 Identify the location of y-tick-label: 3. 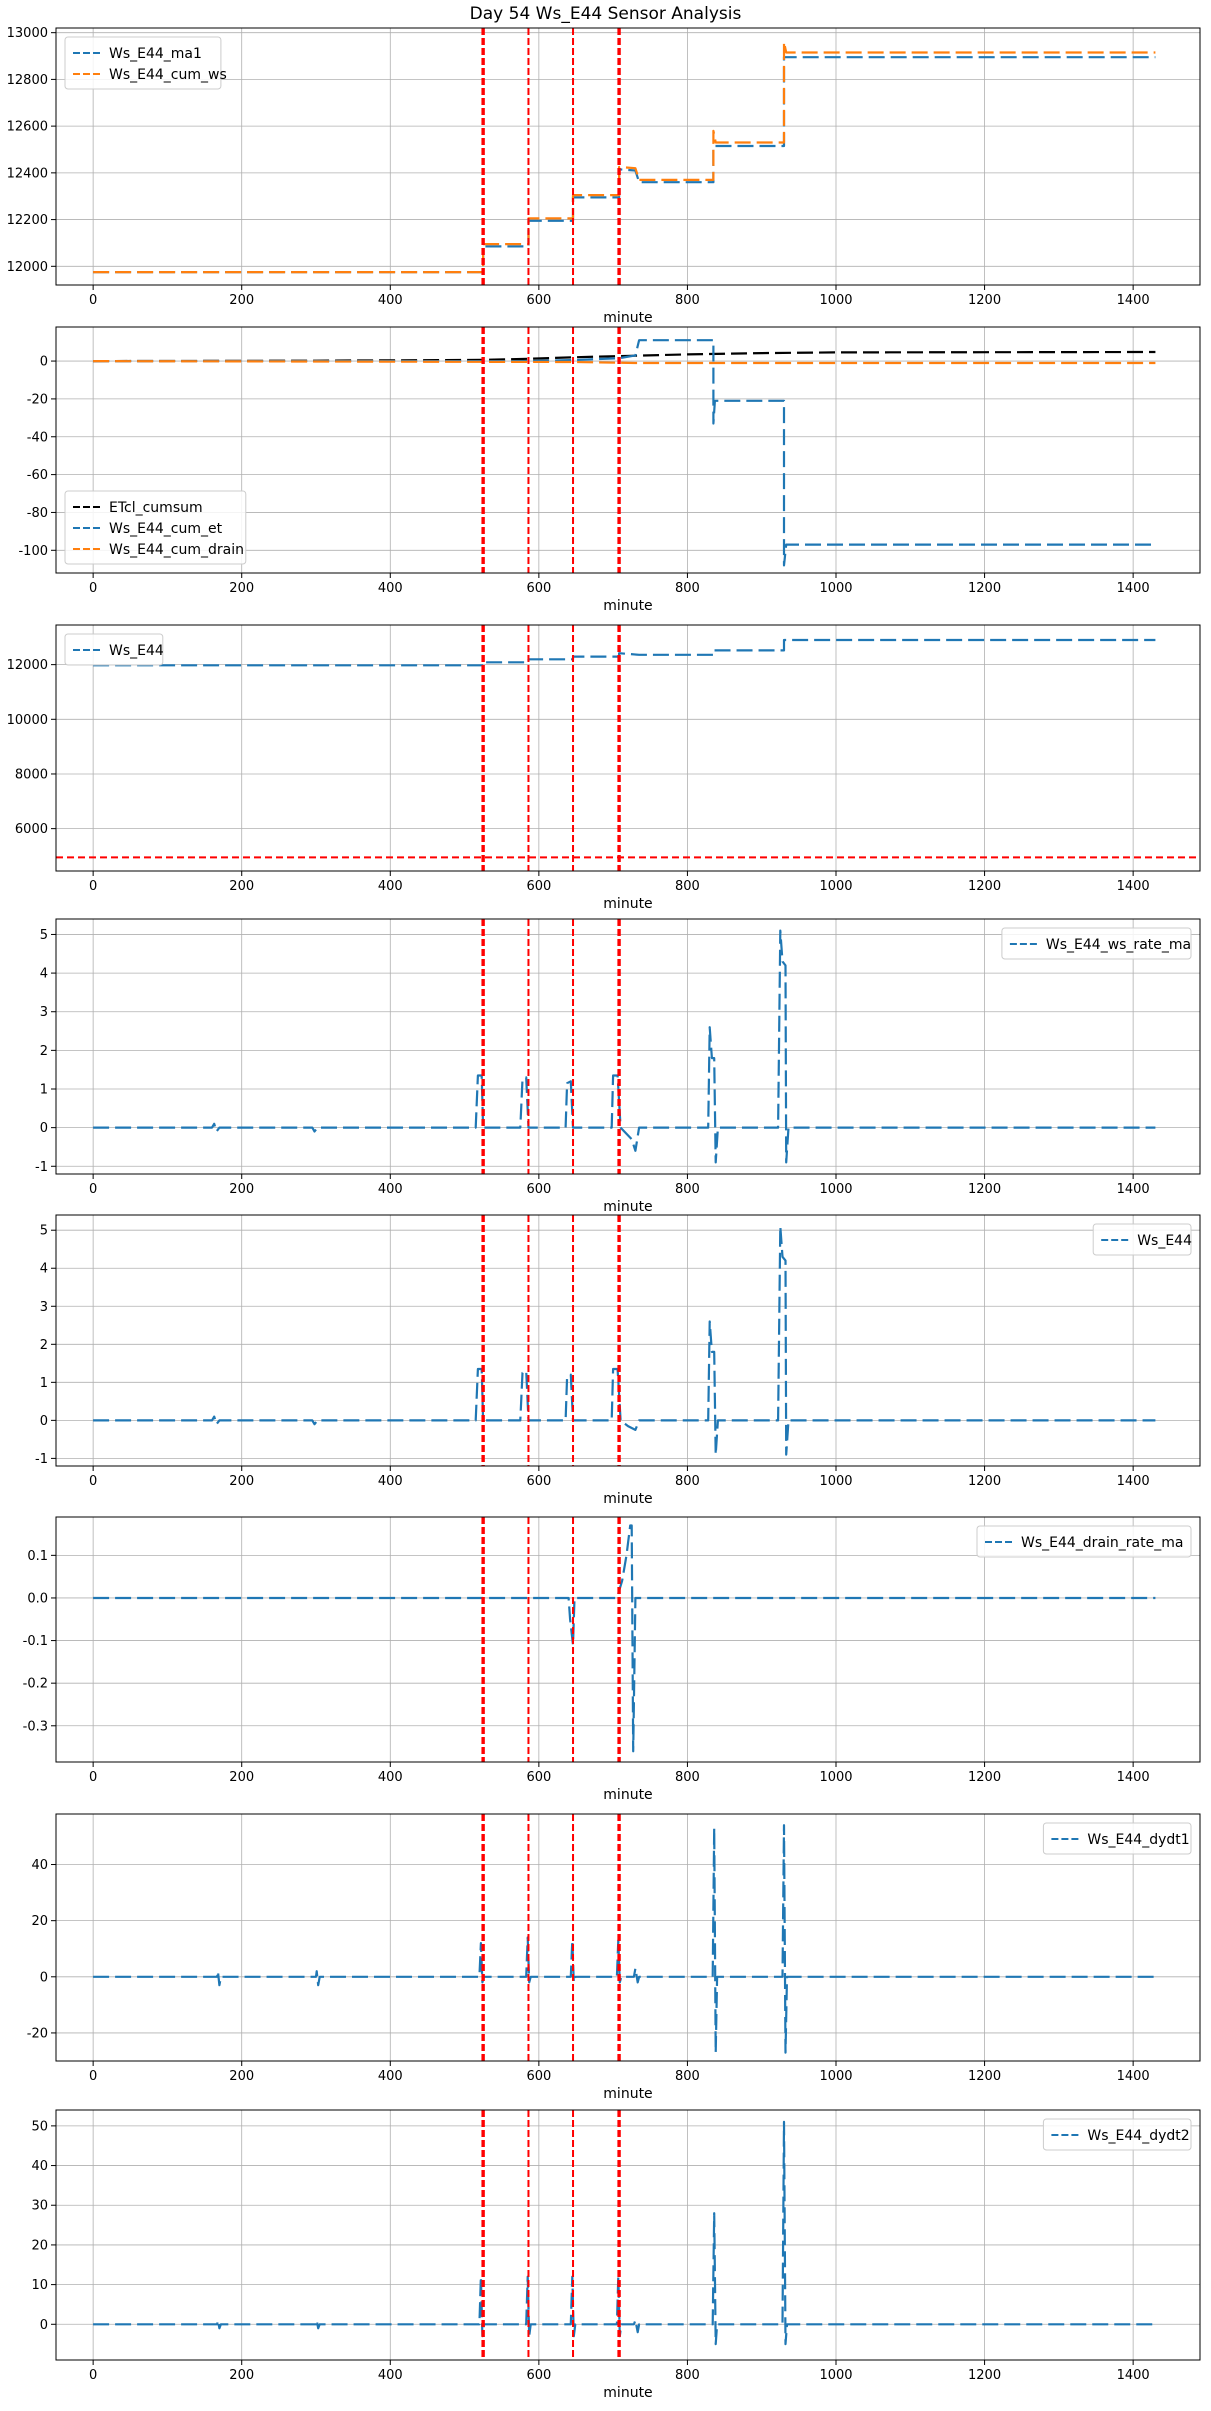
(44, 1307).